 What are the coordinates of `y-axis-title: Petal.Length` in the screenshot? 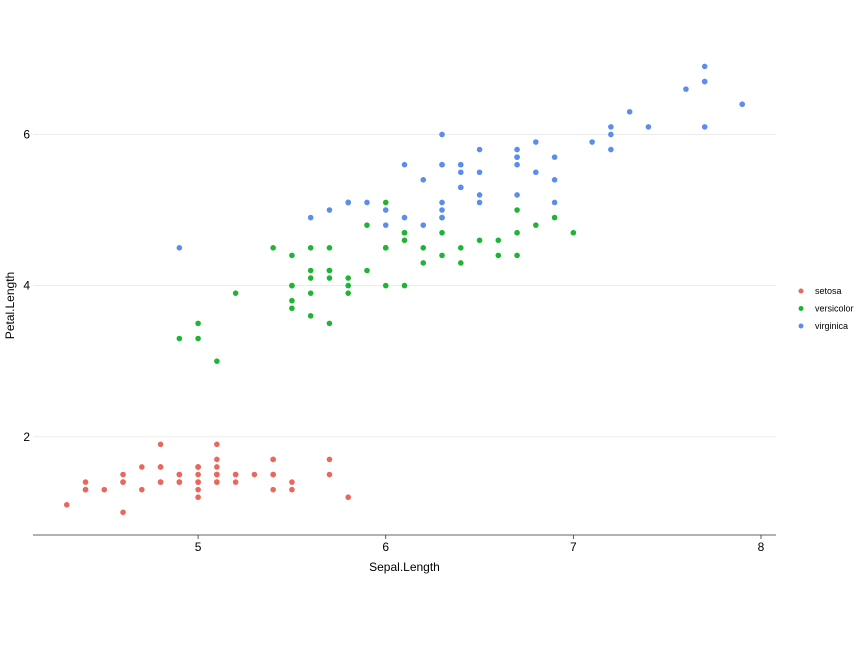 It's located at (10, 305).